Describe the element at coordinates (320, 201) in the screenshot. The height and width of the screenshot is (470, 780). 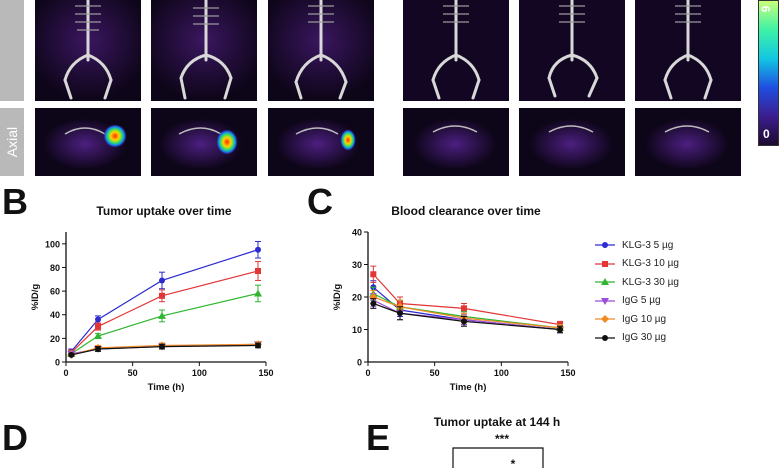
I see `panel-letter-c: C` at that location.